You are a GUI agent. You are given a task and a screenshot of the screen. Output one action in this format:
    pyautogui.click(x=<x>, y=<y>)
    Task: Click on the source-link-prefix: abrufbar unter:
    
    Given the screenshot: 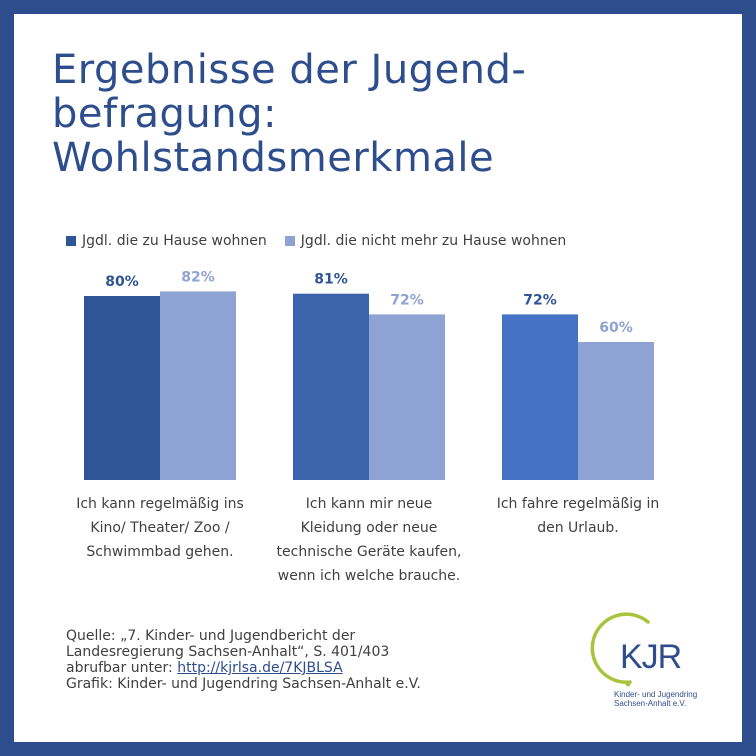 What is the action you would take?
    pyautogui.click(x=122, y=668)
    